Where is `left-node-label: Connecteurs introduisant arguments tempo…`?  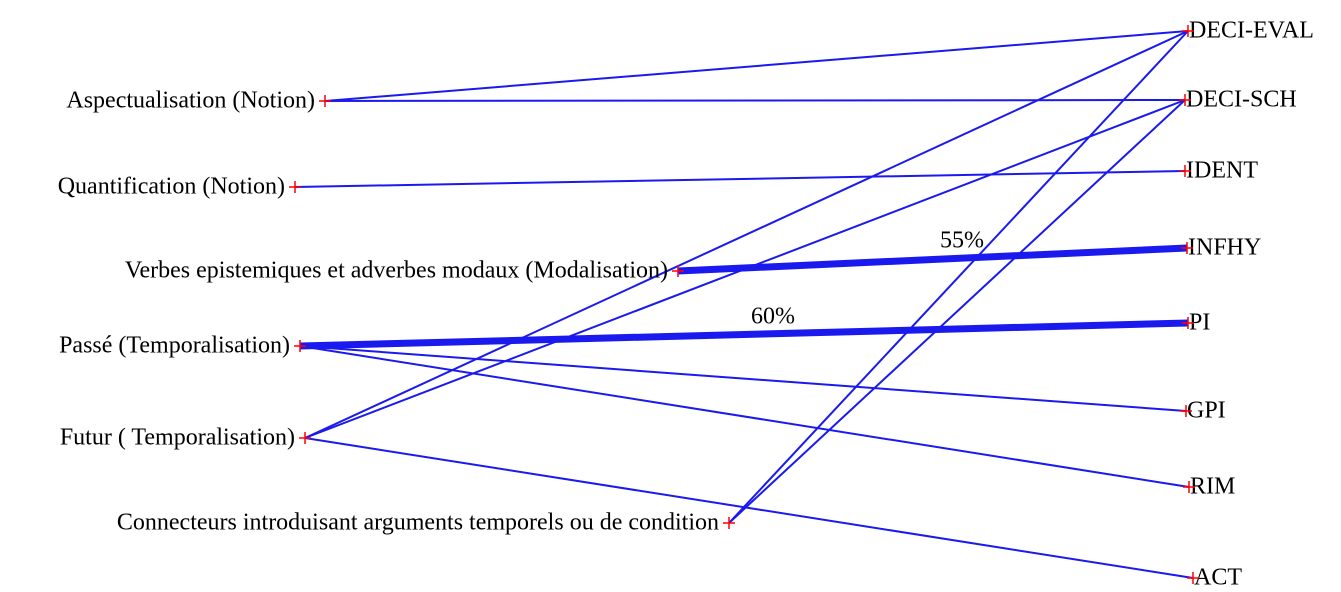 left-node-label: Connecteurs introduisant arguments tempo… is located at coordinates (418, 523).